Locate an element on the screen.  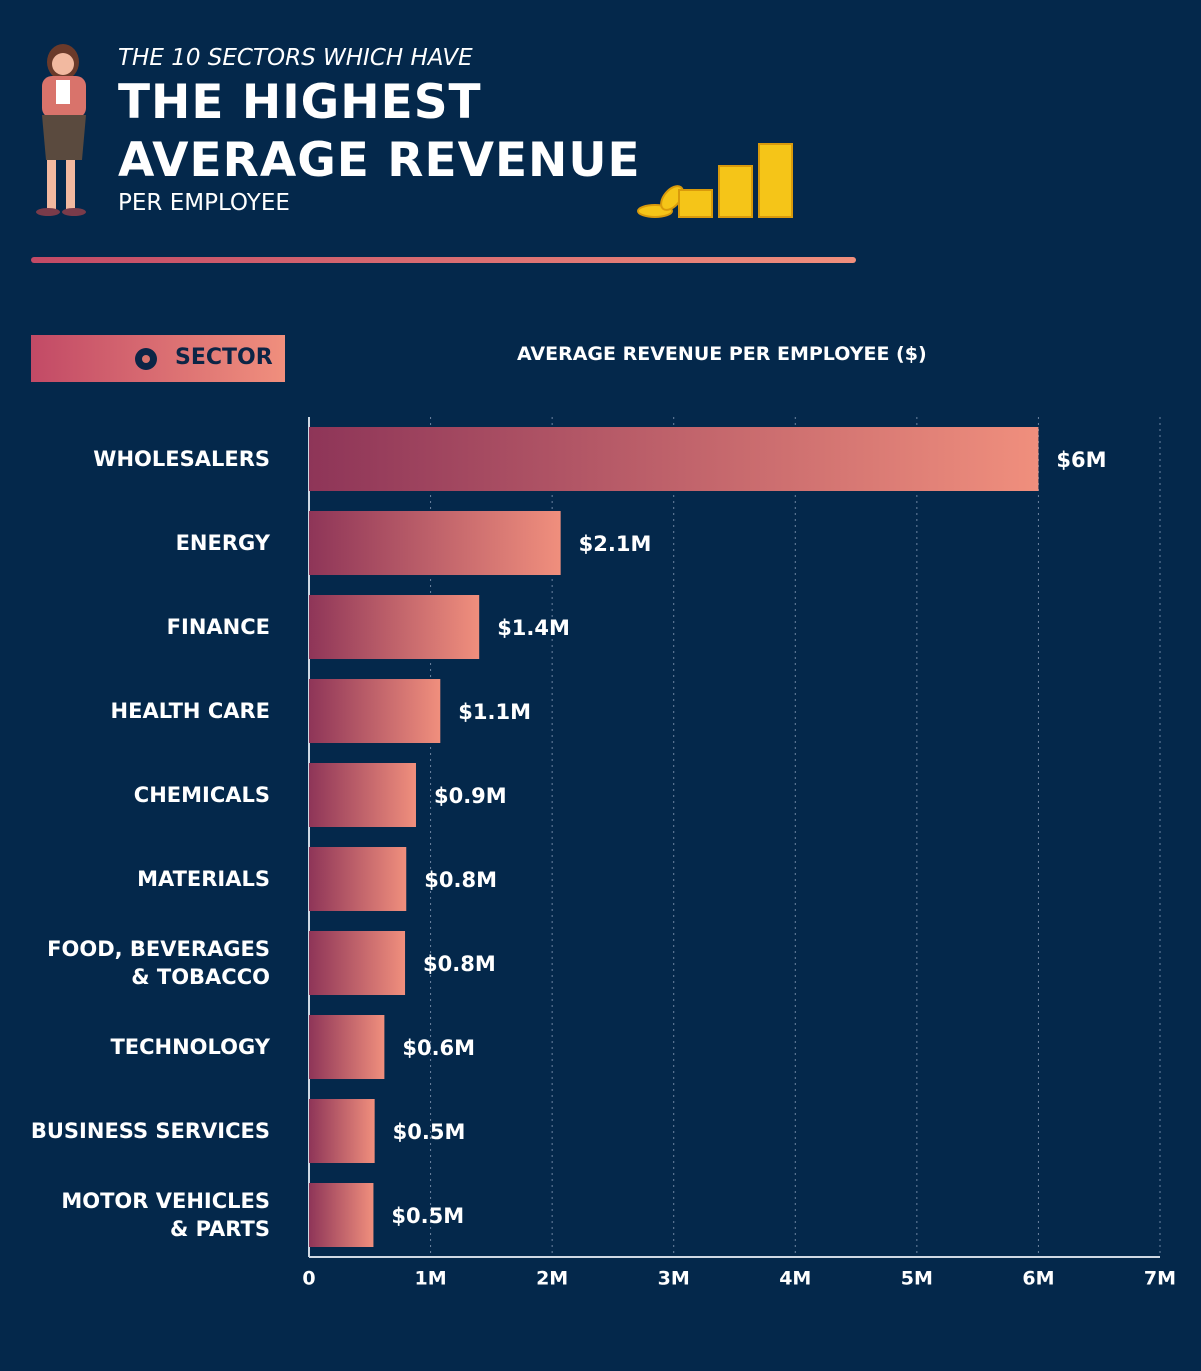
x-tick-label: 5M is located at coordinates (917, 1279).